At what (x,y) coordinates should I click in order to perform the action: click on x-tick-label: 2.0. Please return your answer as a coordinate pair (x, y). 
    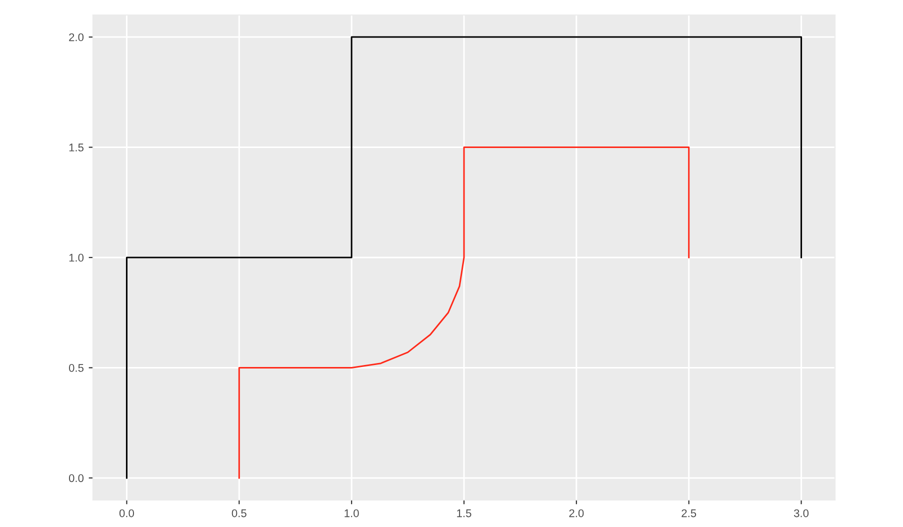
    Looking at the image, I should click on (576, 513).